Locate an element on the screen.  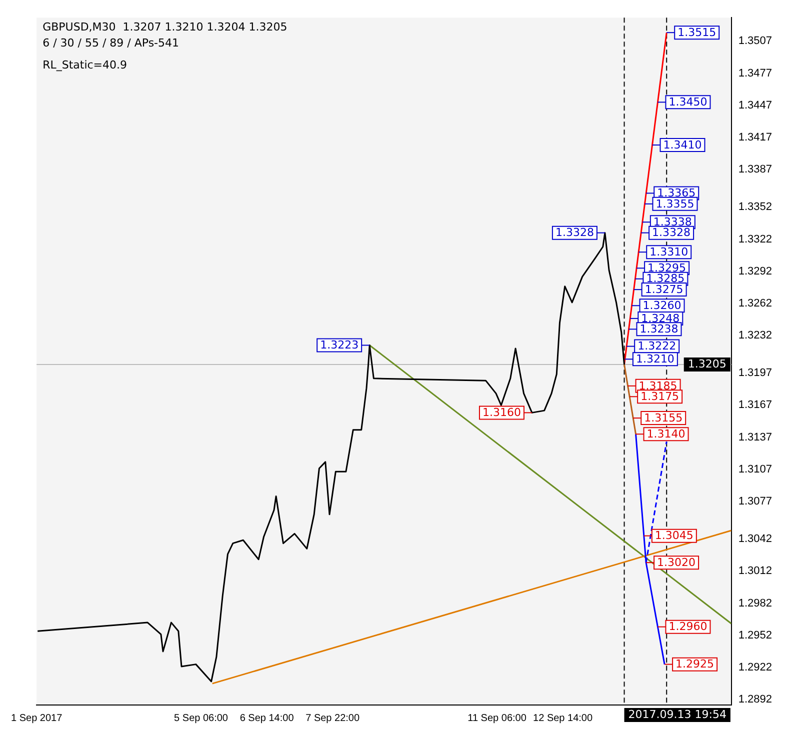
annotation: 1.3223 is located at coordinates (339, 345).